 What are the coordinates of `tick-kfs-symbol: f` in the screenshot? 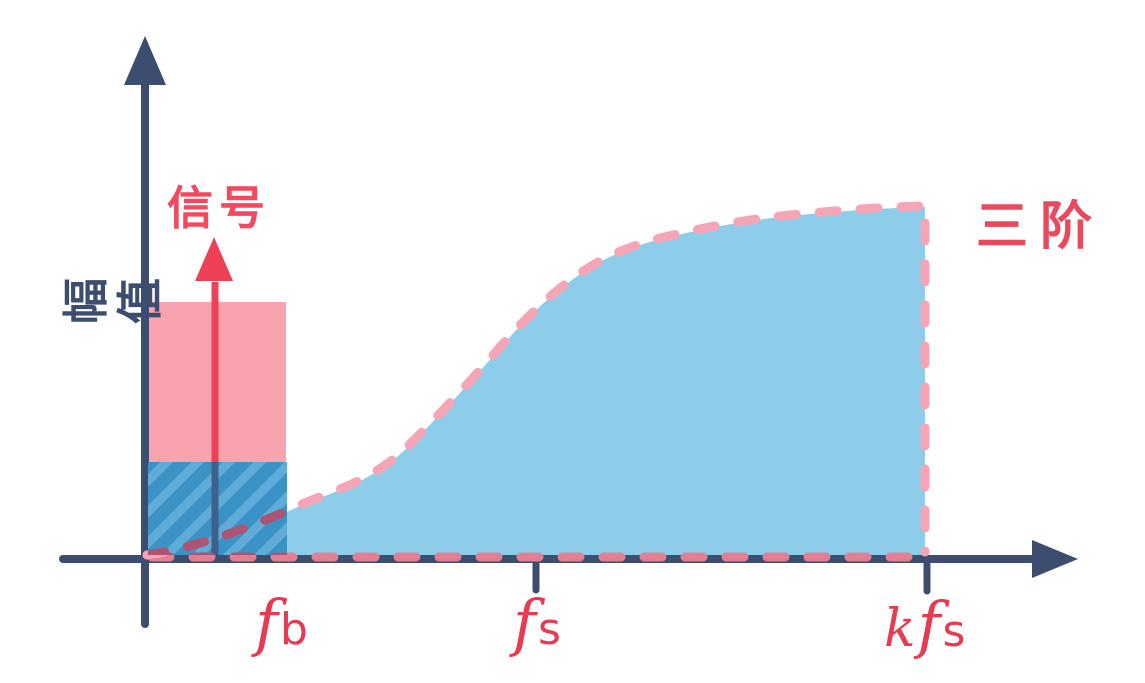 It's located at (929, 624).